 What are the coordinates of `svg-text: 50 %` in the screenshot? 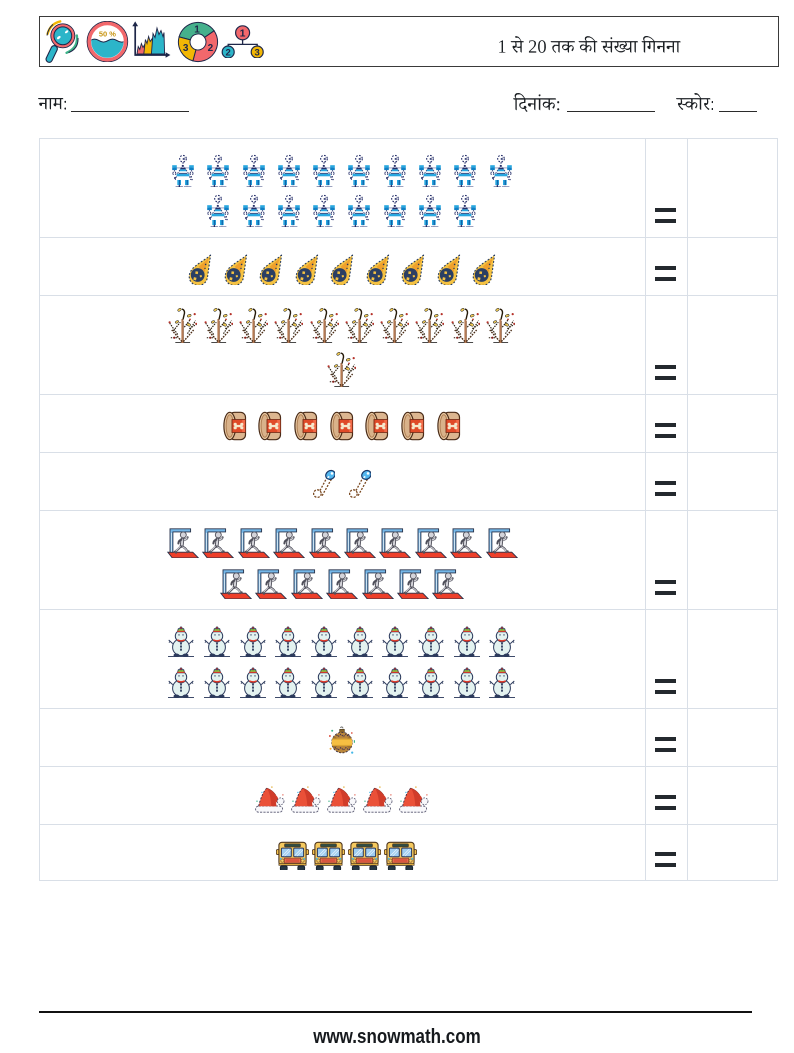 It's located at (107, 33).